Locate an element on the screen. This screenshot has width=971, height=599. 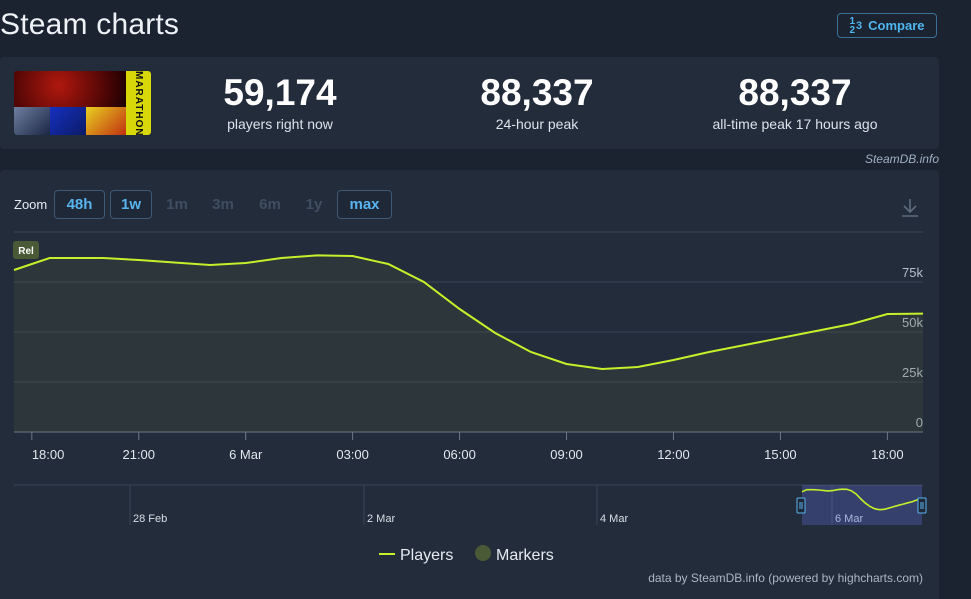
navigator-label: 2 Mar is located at coordinates (381, 519).